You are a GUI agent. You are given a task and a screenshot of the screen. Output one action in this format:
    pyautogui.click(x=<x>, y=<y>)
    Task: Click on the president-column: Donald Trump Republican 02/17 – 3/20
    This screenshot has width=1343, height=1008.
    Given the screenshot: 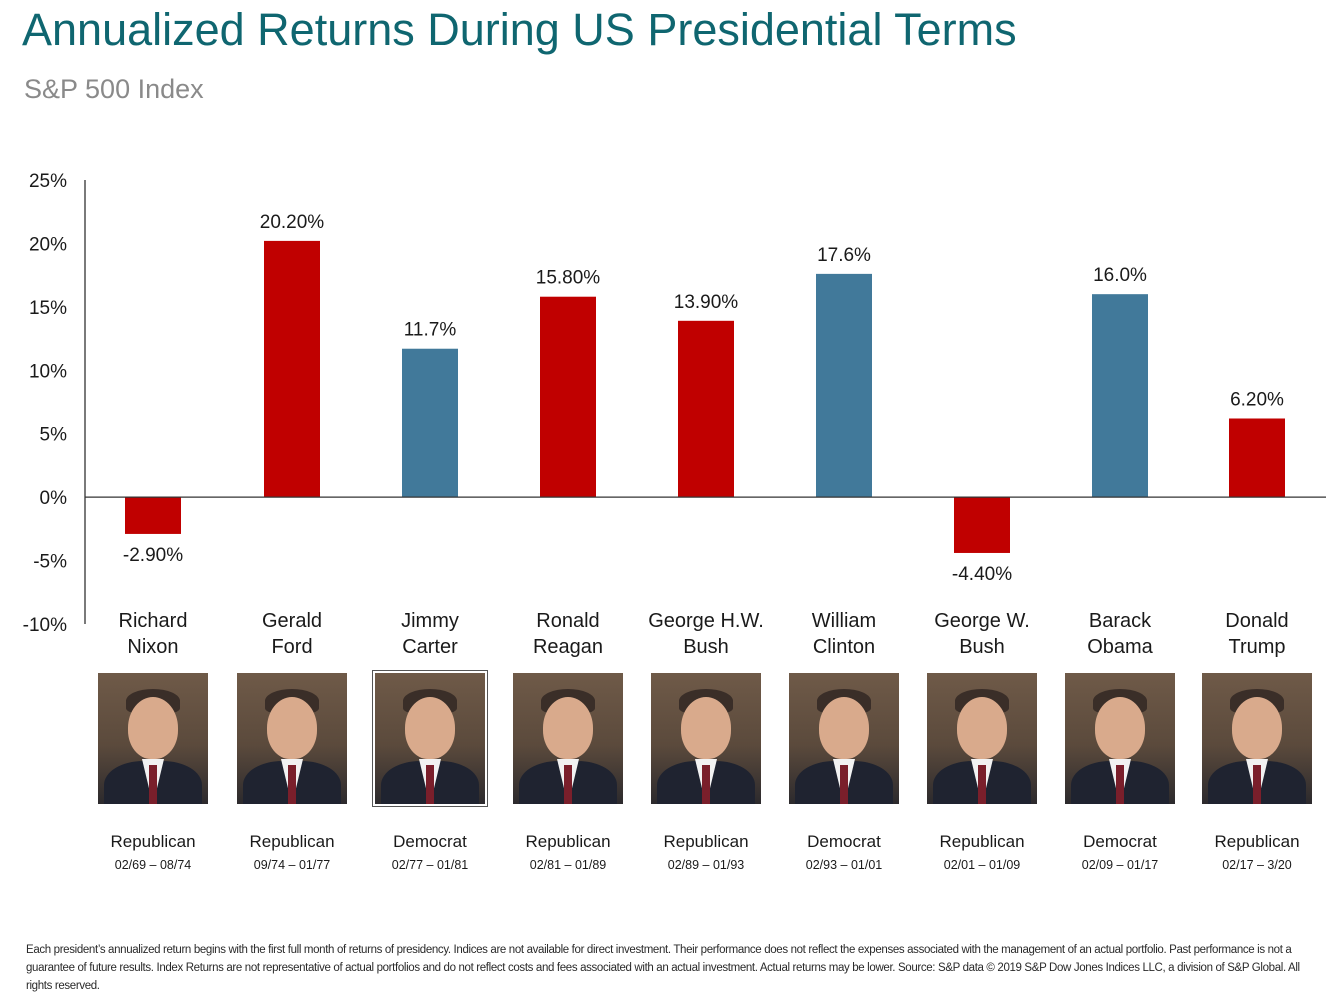 What is the action you would take?
    pyautogui.click(x=1257, y=740)
    